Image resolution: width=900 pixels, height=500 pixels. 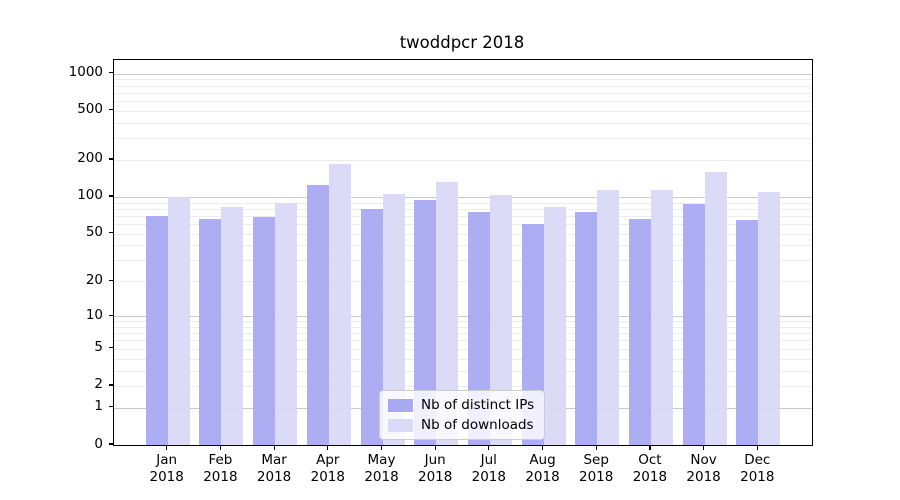 I want to click on y-tick-label: 100, so click(x=90, y=195).